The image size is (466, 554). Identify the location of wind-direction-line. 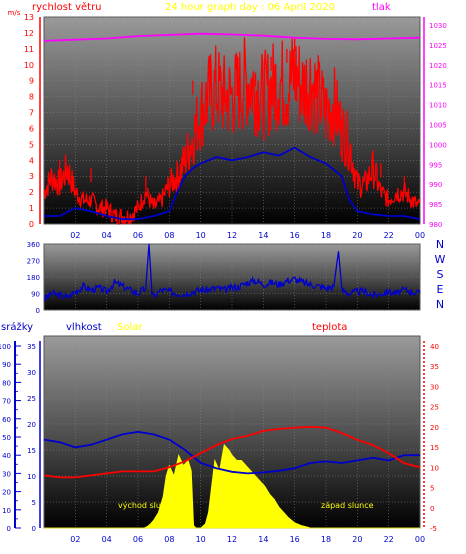
(232, 272).